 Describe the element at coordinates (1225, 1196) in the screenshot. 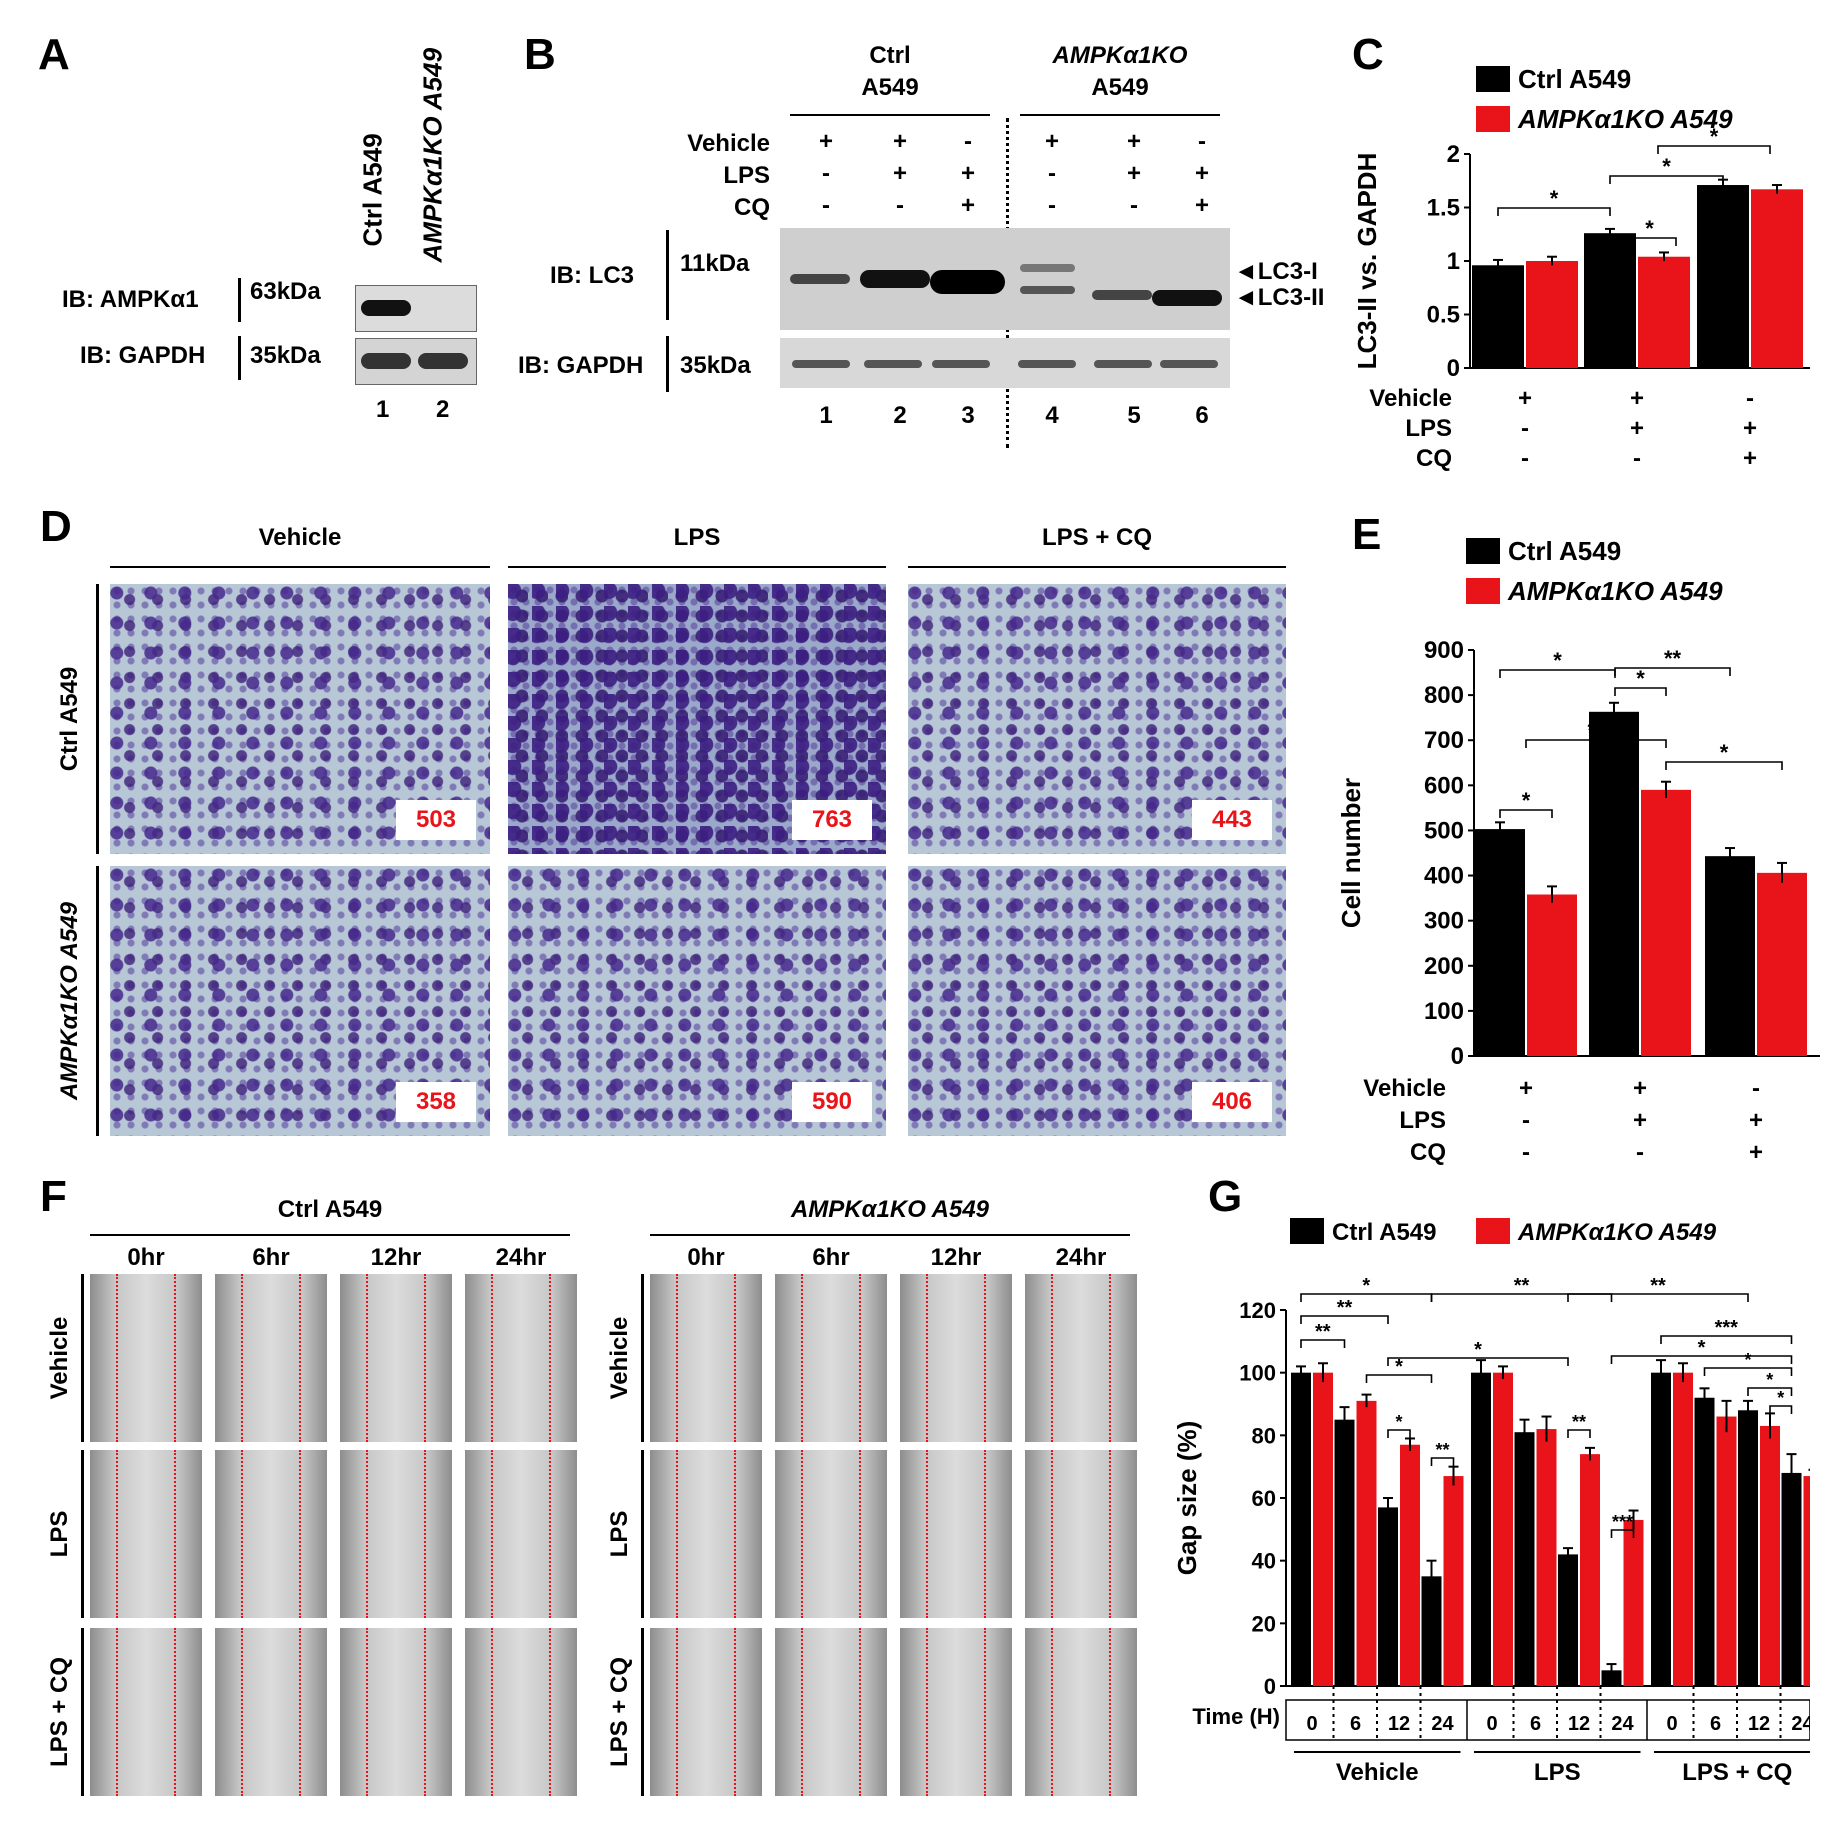

I see `panel-label-g: G` at that location.